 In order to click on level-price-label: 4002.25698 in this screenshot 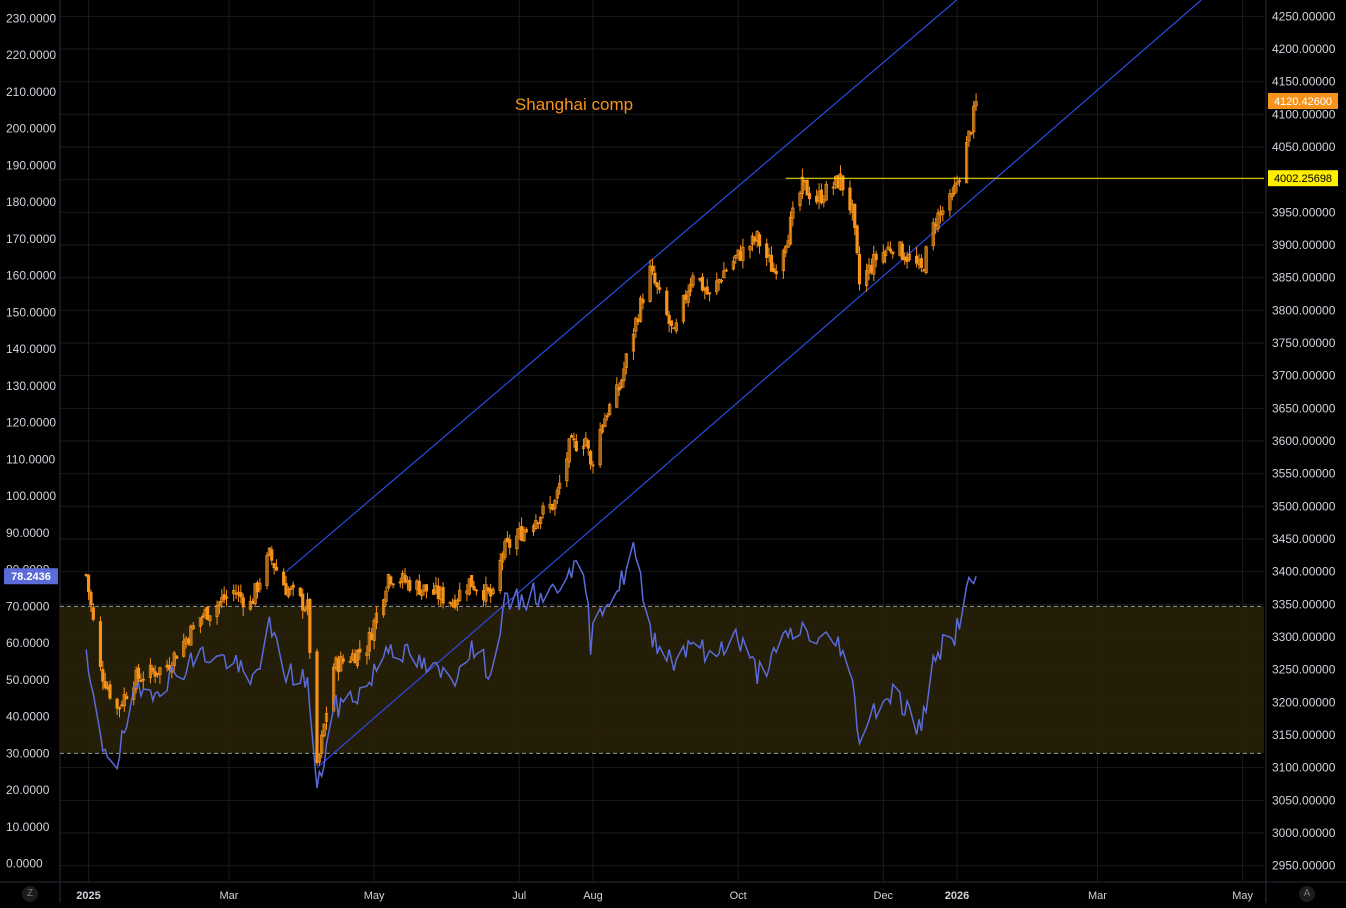, I will do `click(1303, 179)`.